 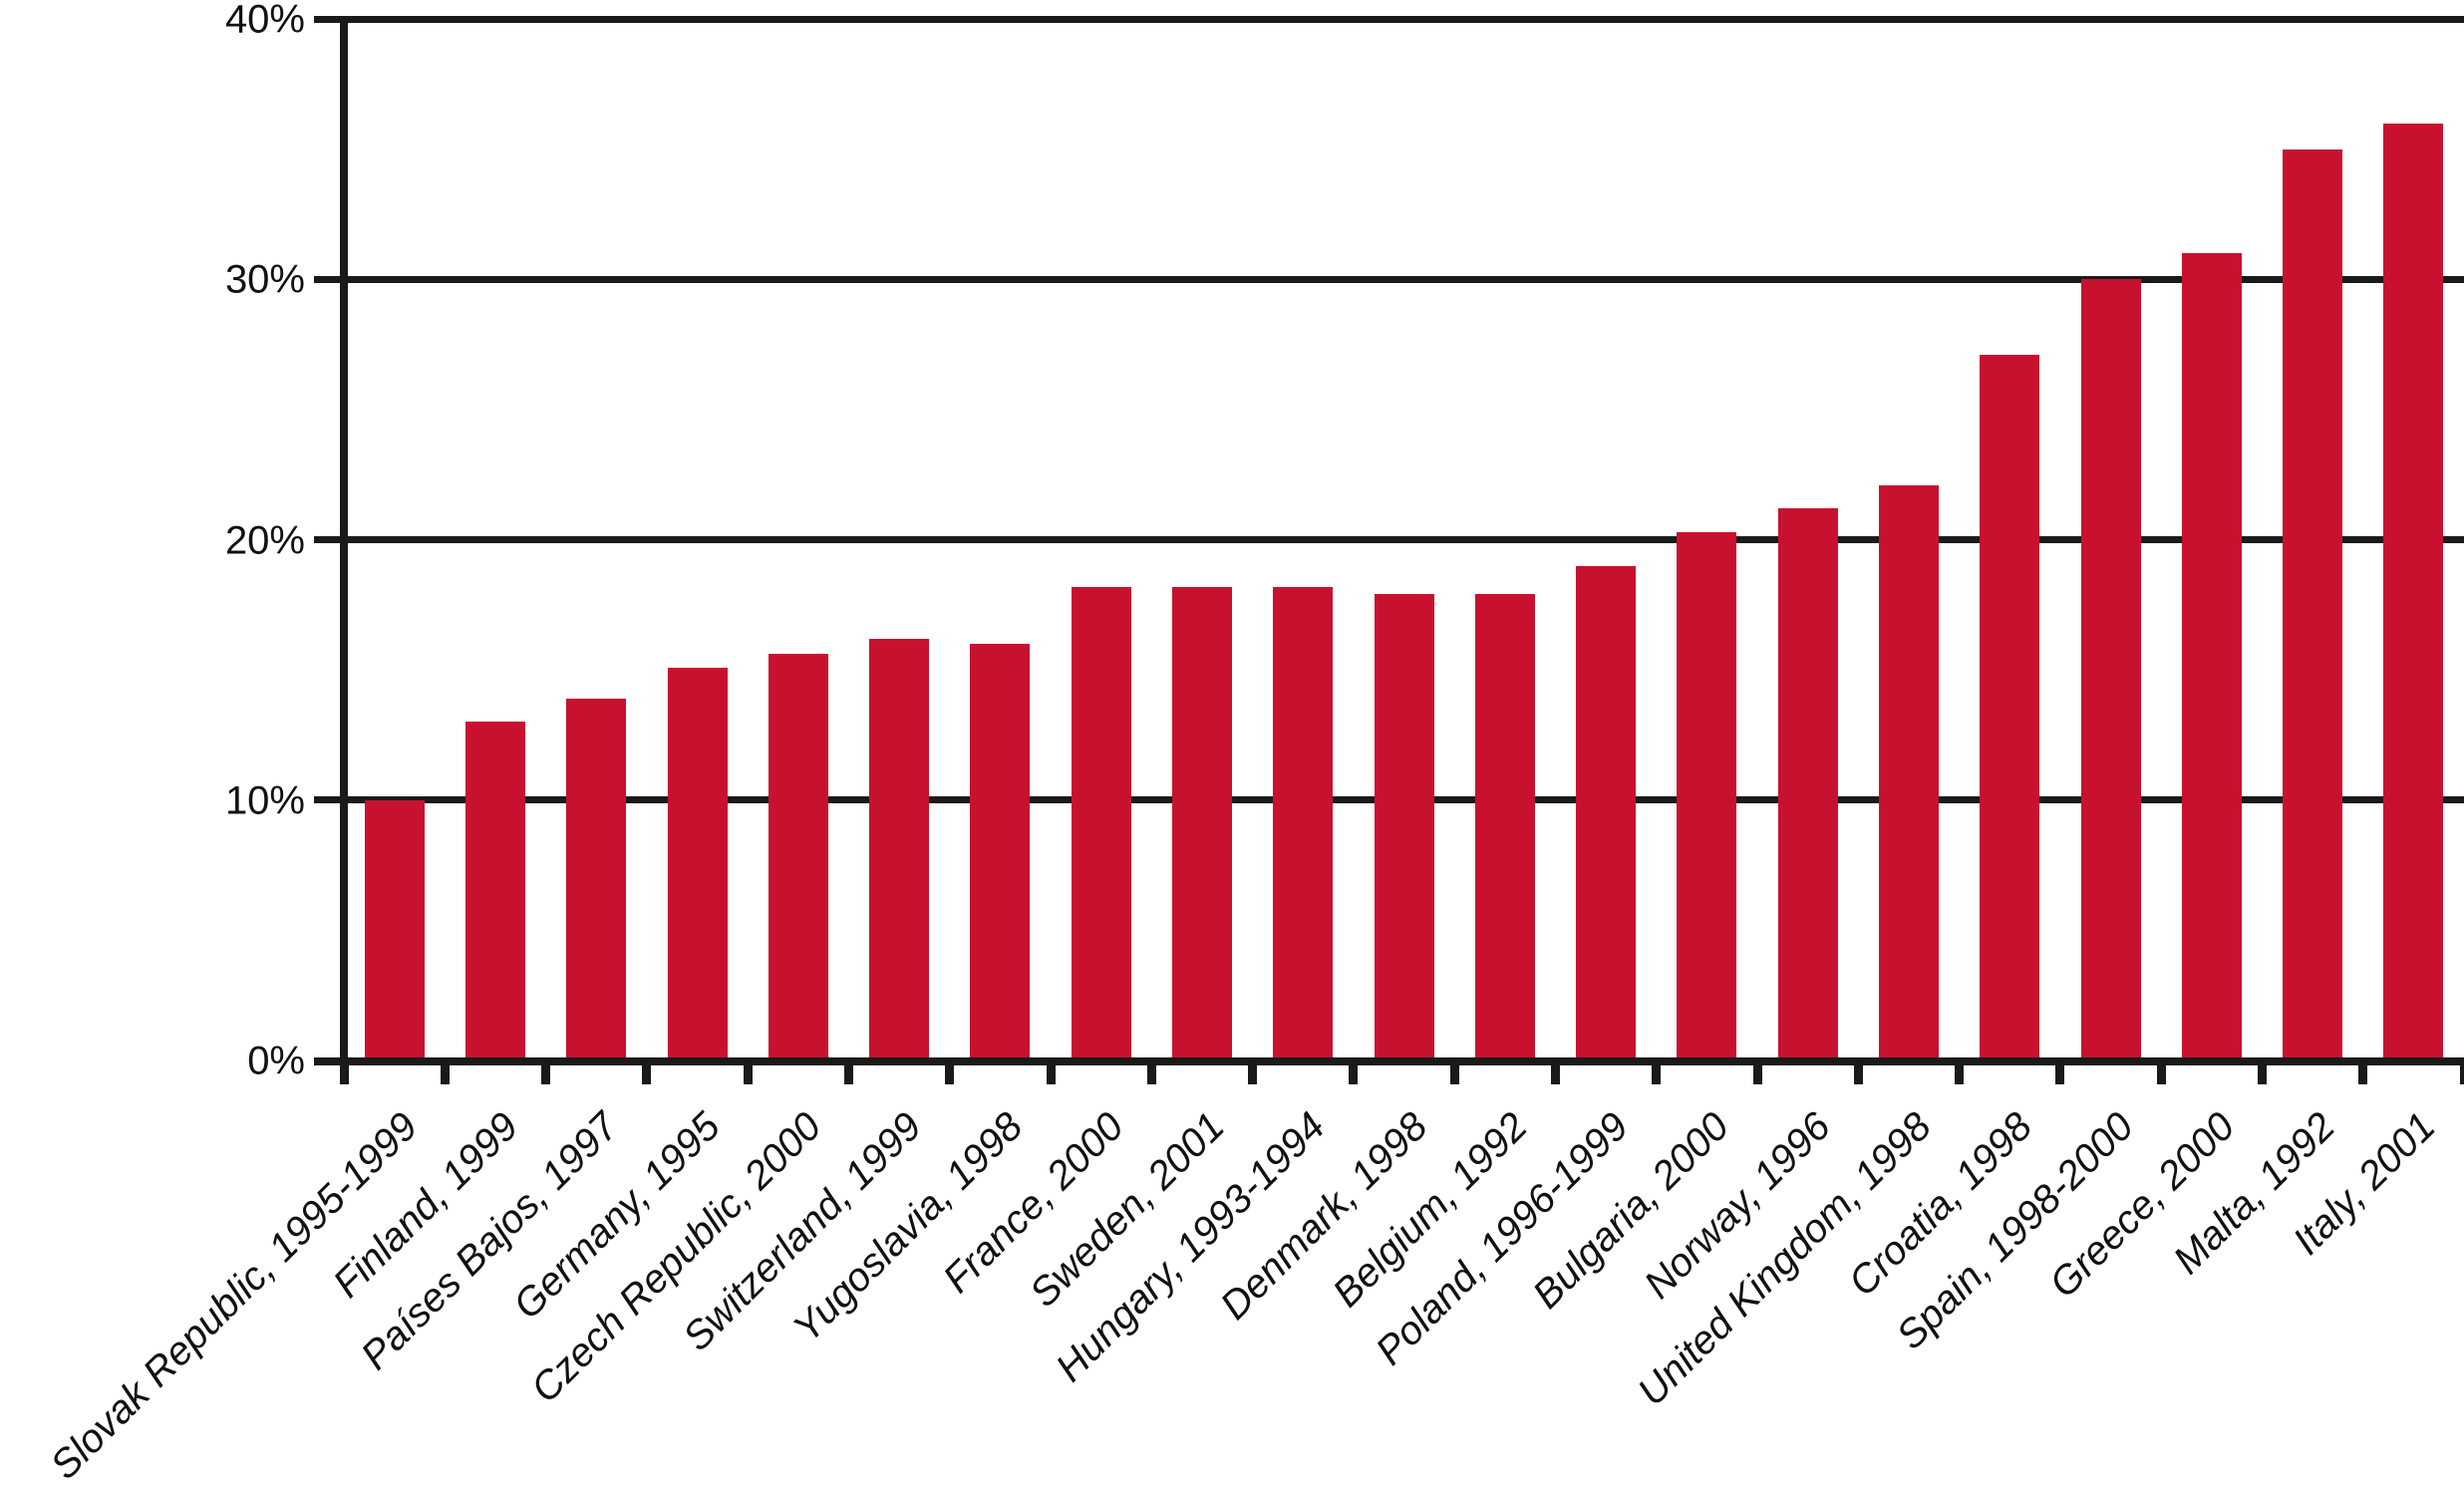 What do you see at coordinates (1706, 797) in the screenshot?
I see `bar-bulgaria` at bounding box center [1706, 797].